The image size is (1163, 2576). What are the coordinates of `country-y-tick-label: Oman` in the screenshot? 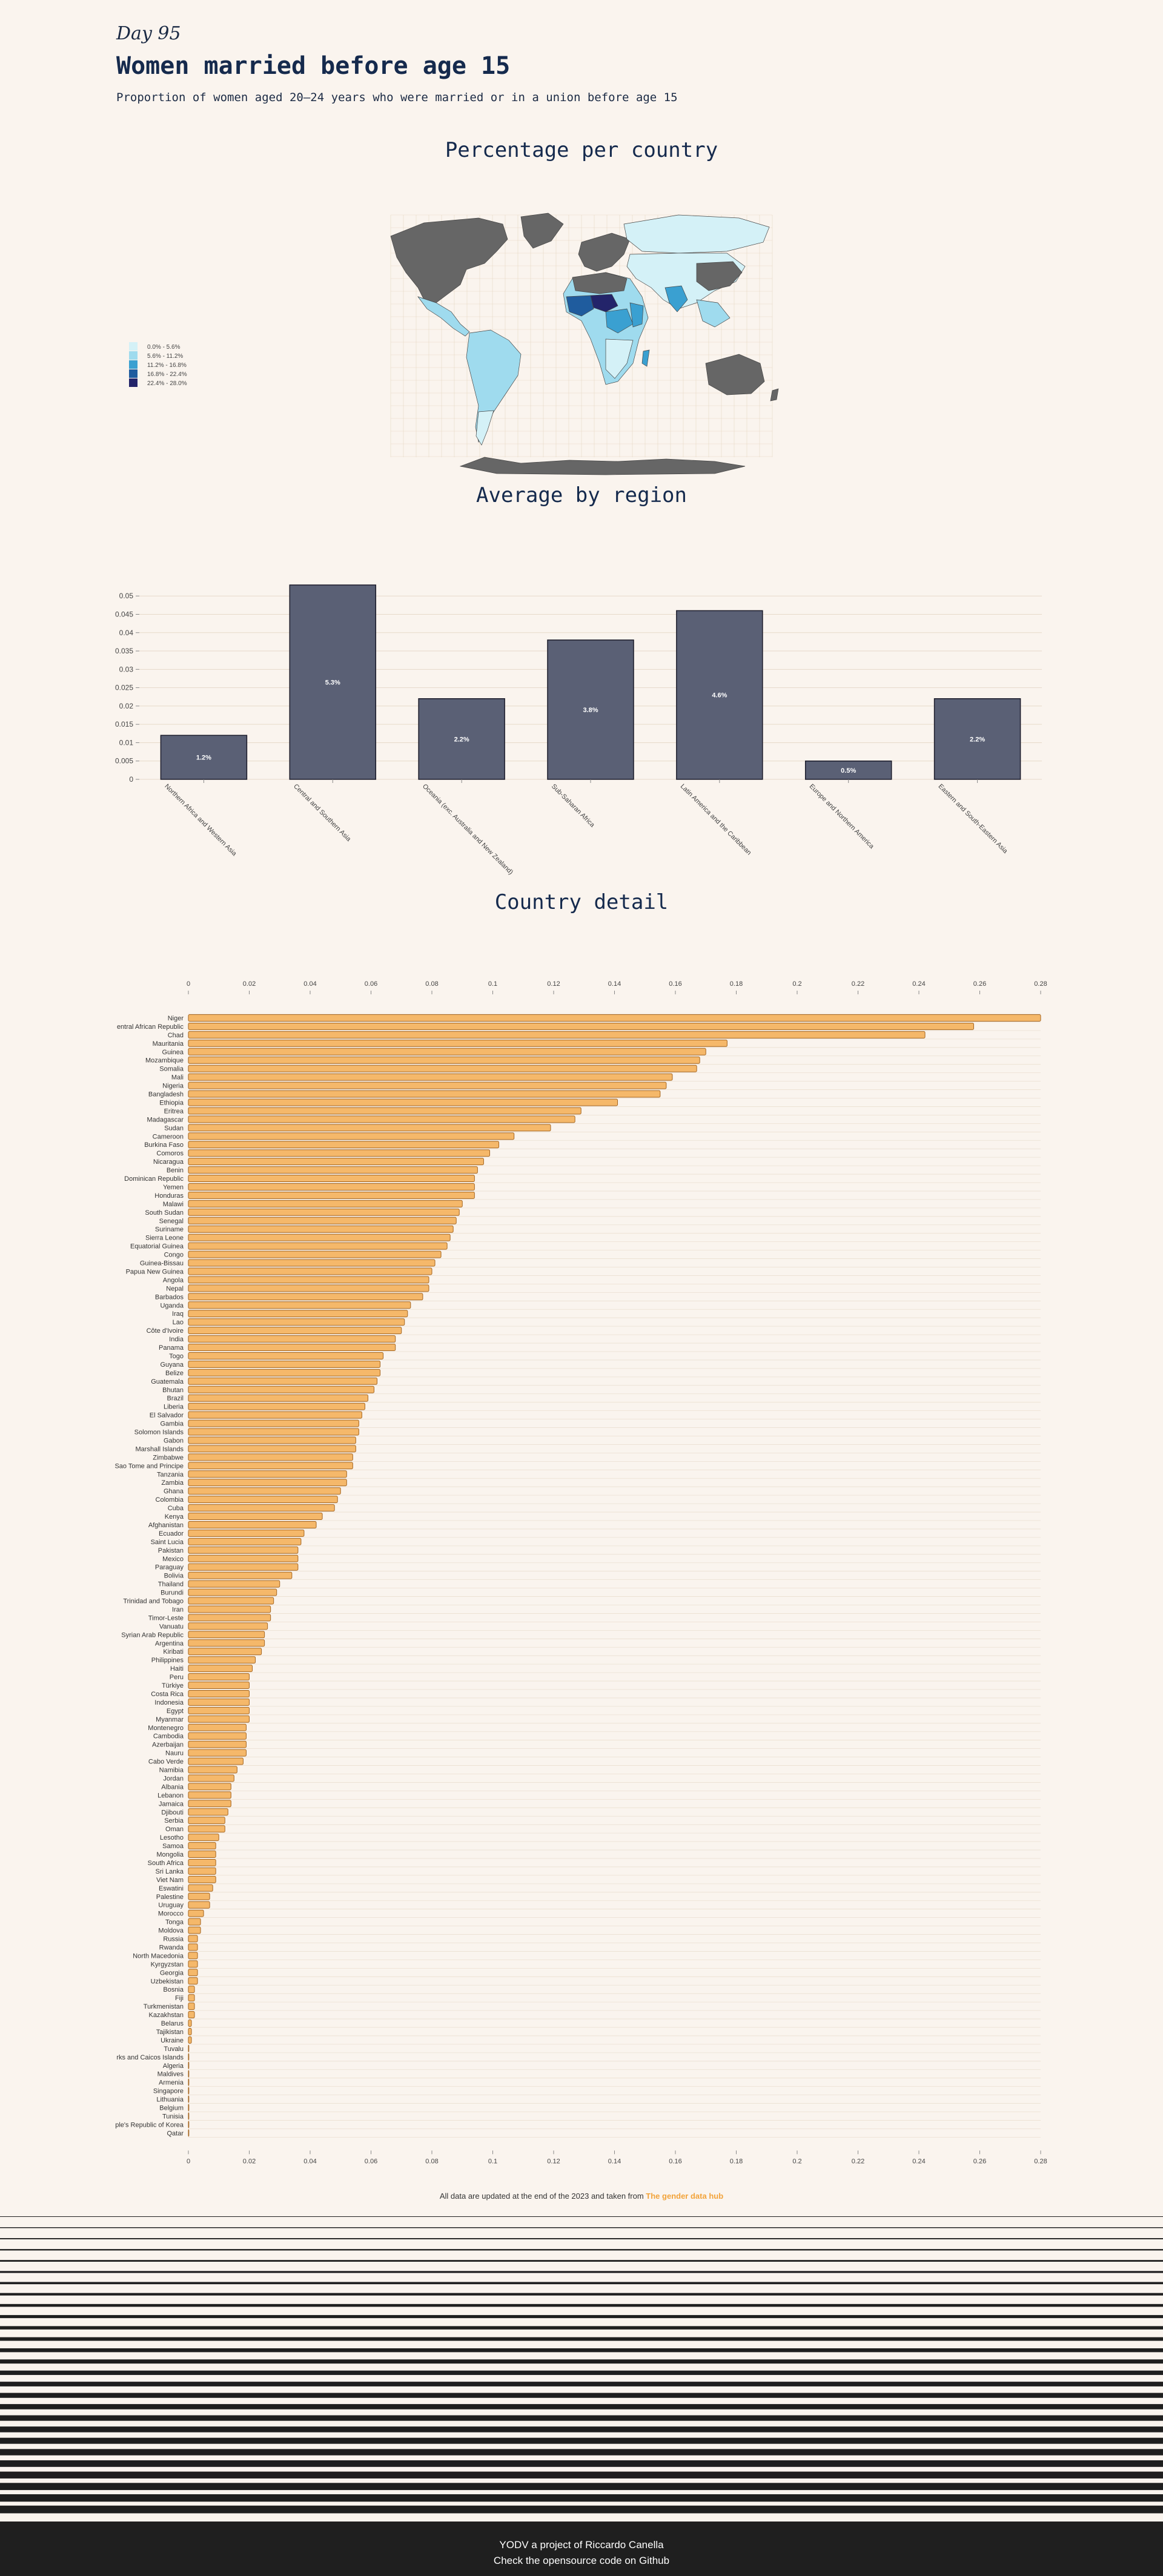 It's located at (175, 1829).